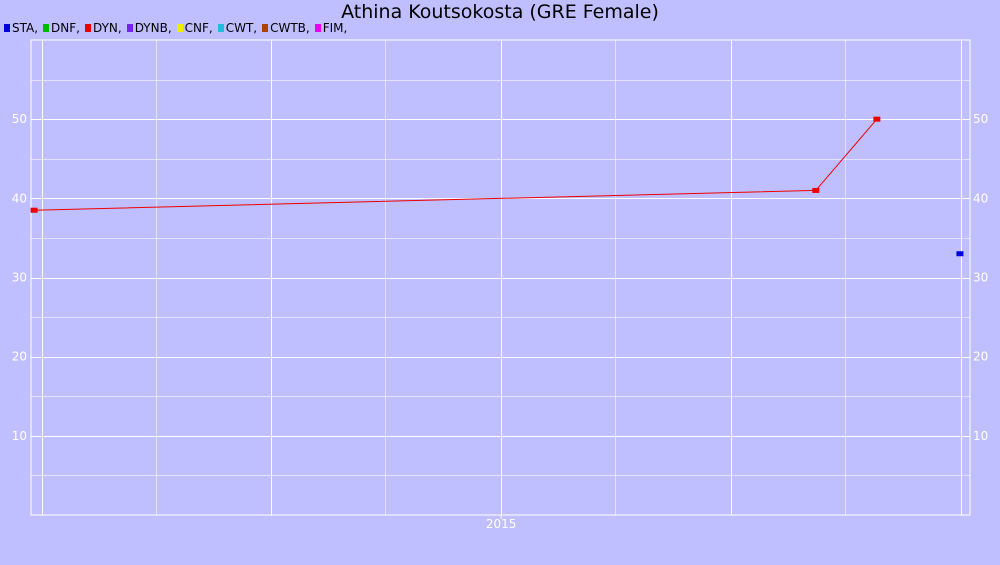 The width and height of the screenshot is (1000, 565). Describe the element at coordinates (65, 28) in the screenshot. I see `legend-label: DNF,` at that location.